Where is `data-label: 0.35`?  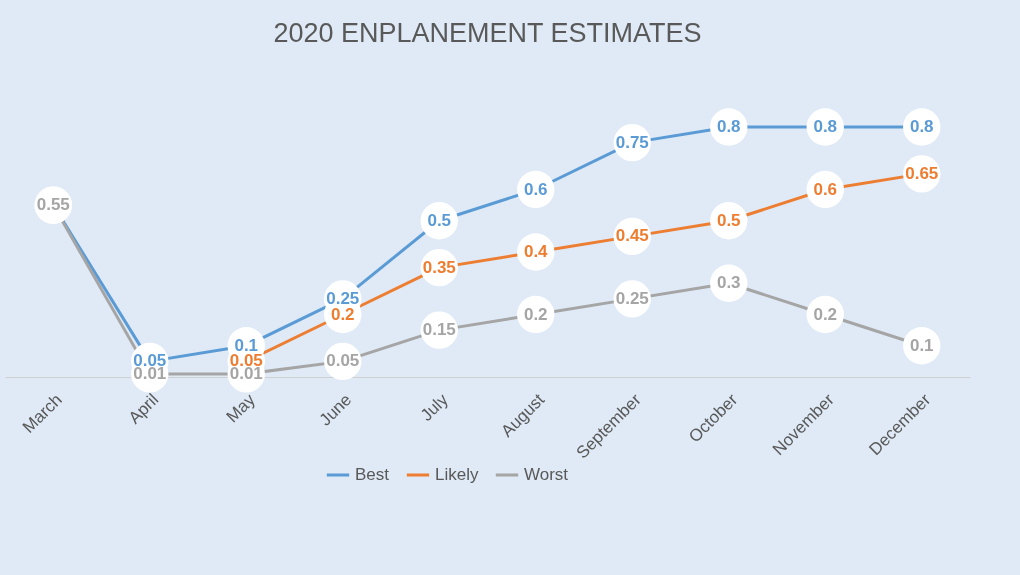 data-label: 0.35 is located at coordinates (439, 267).